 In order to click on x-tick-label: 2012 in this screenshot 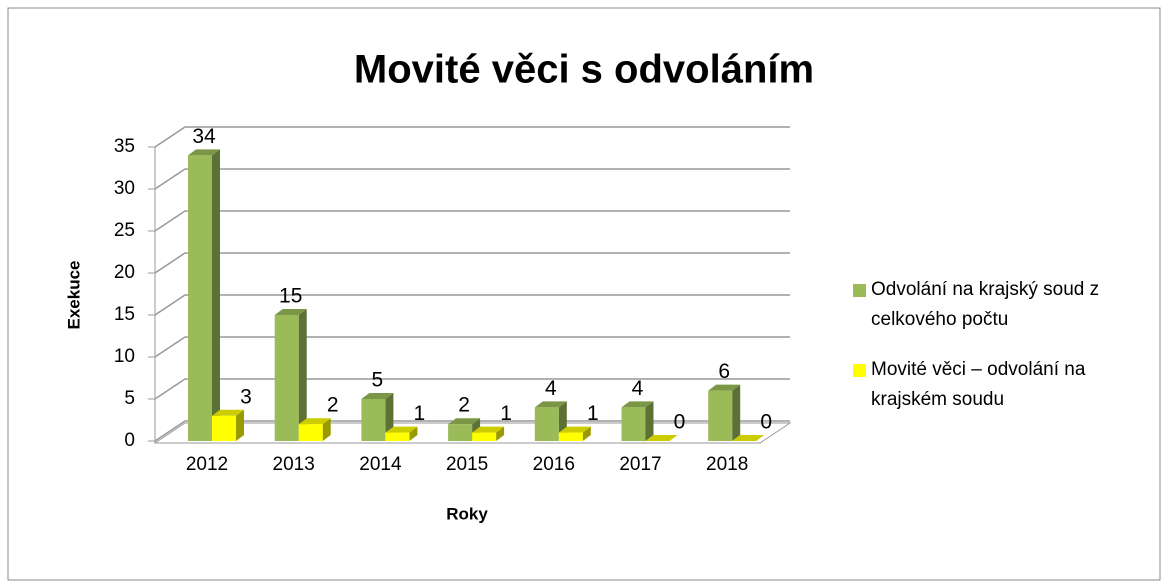, I will do `click(207, 464)`.